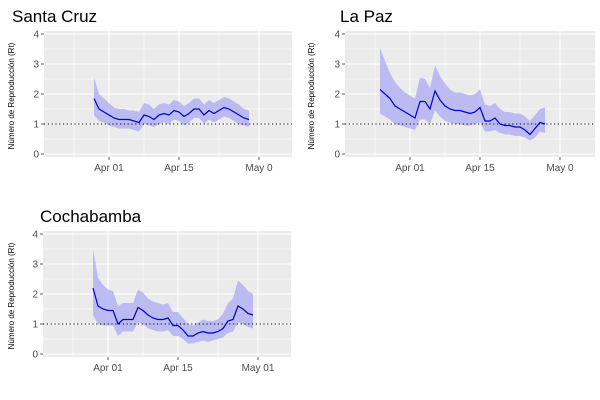  I want to click on panel-title: Cochabamba, so click(91, 216).